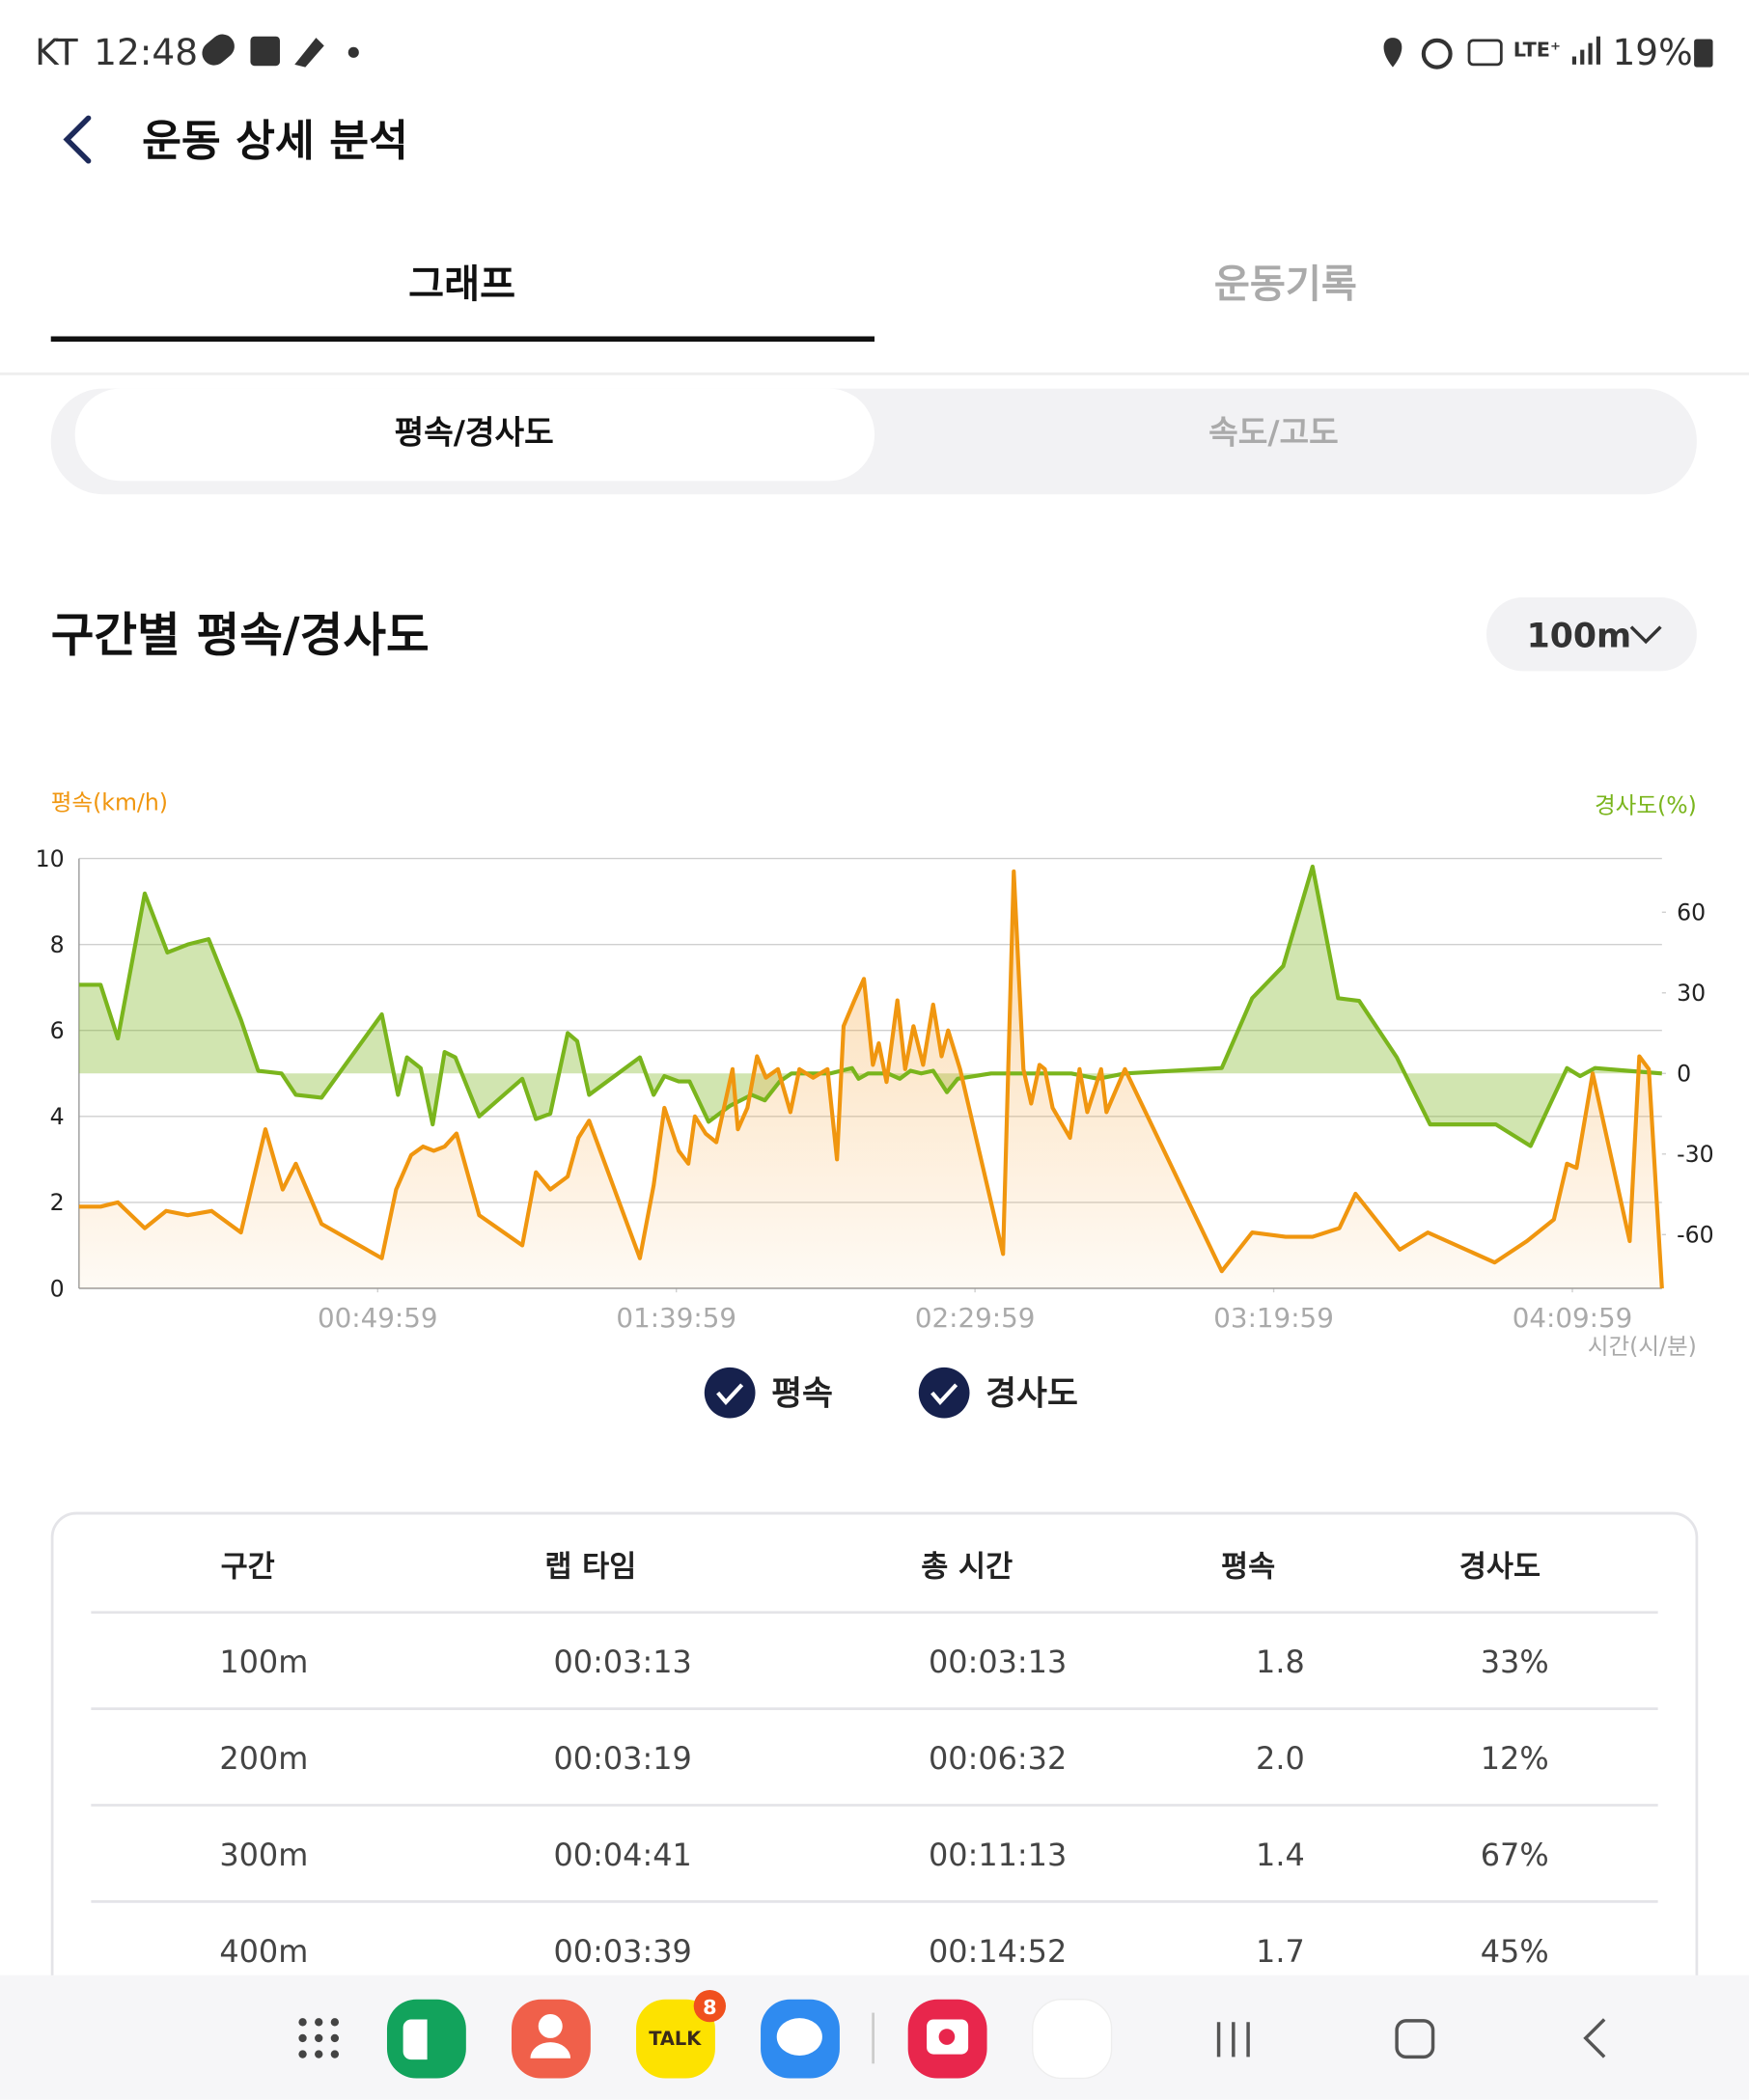  I want to click on cell: 1.8, so click(1280, 1662).